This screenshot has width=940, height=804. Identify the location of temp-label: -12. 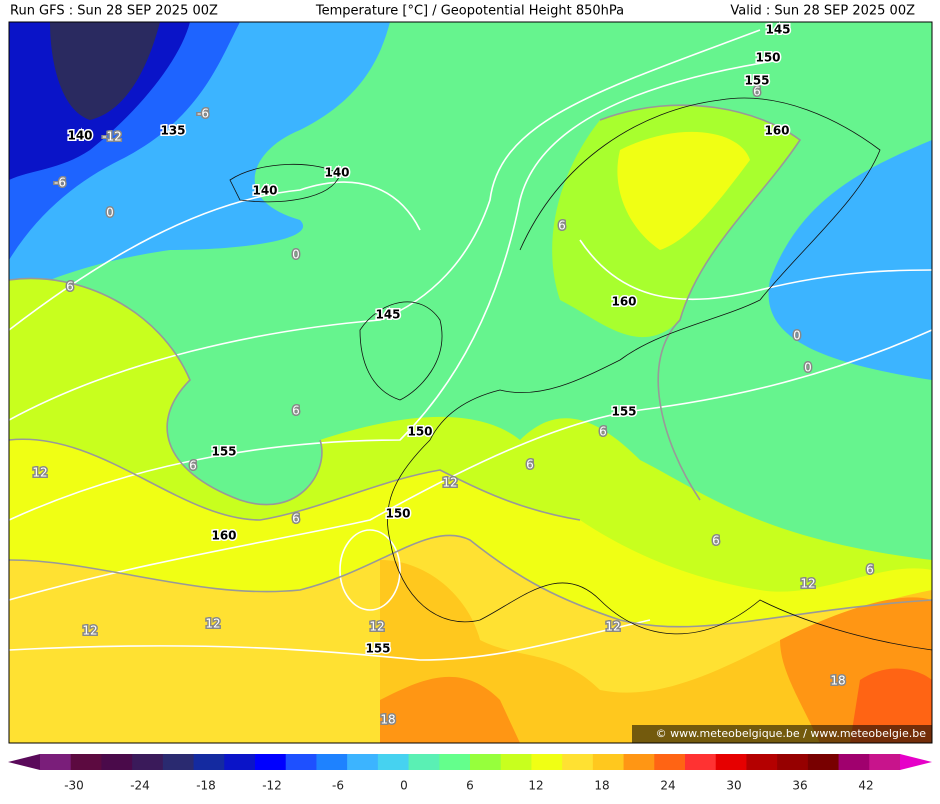
(112, 137).